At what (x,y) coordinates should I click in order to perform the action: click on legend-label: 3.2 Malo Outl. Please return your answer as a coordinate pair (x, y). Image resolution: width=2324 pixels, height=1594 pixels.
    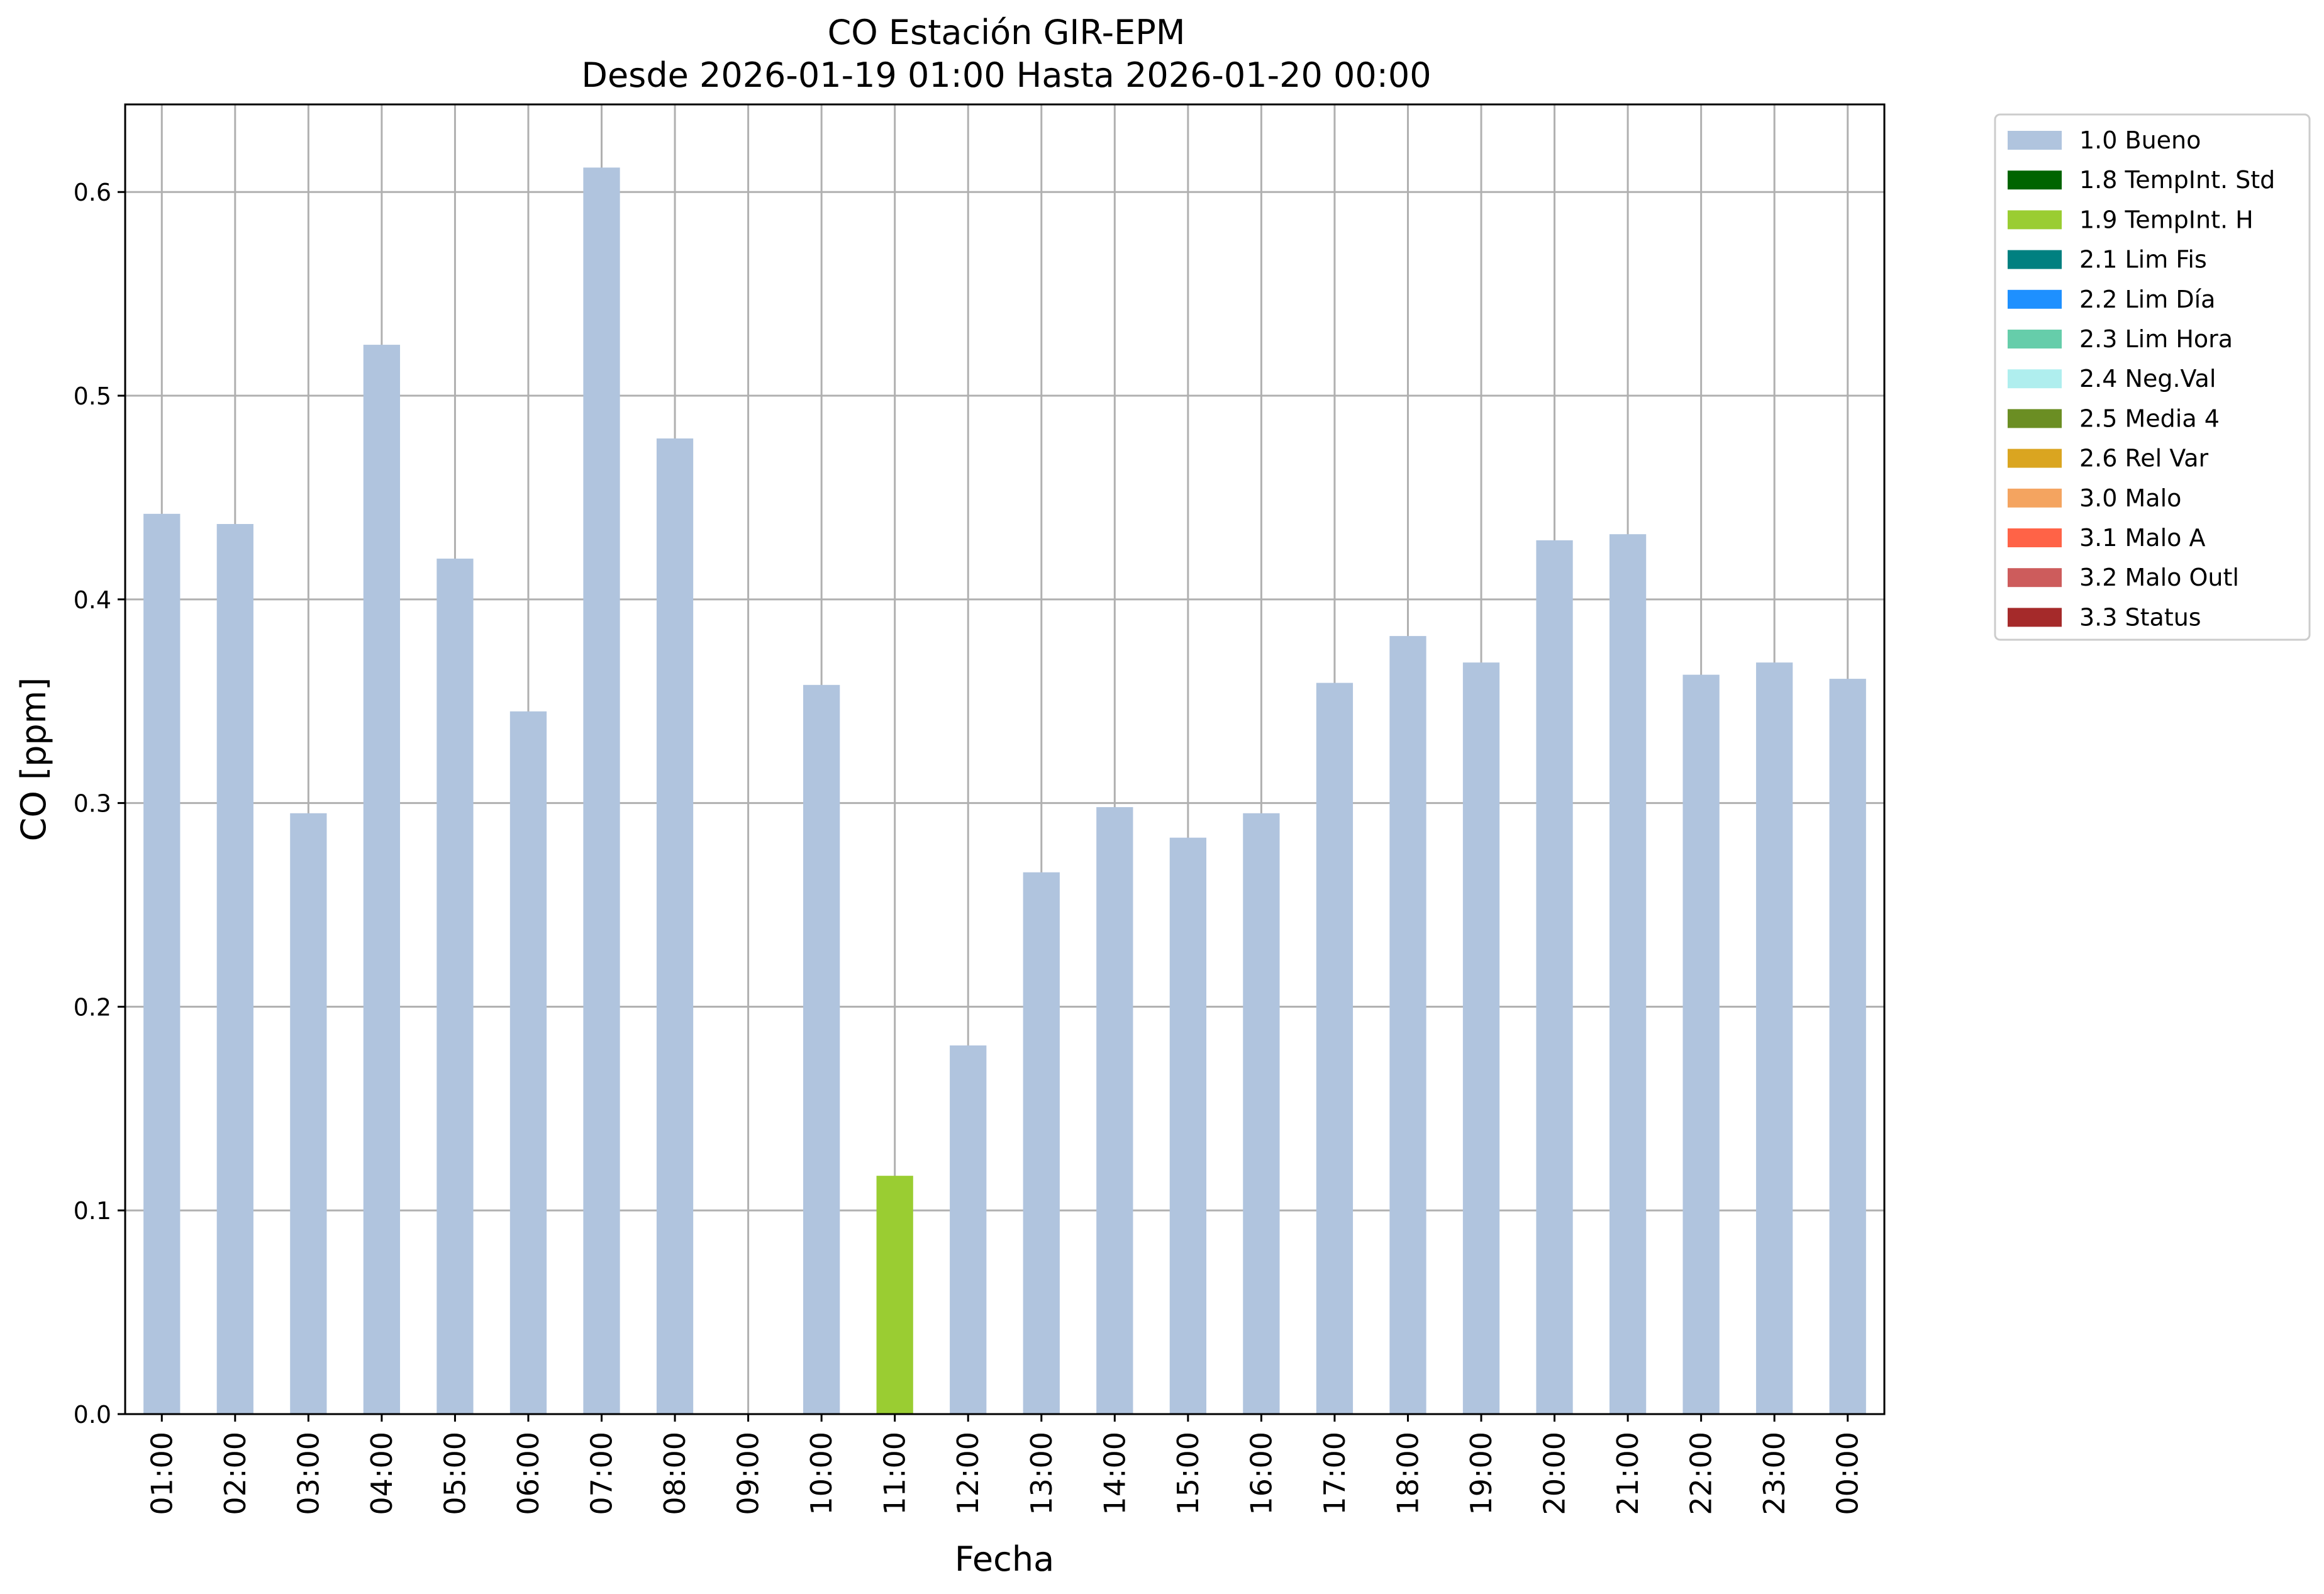
    Looking at the image, I should click on (2159, 577).